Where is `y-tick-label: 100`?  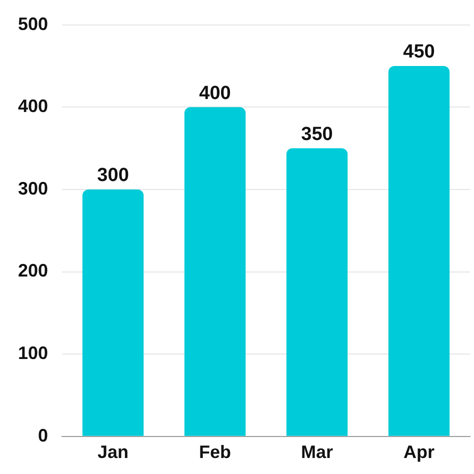 y-tick-label: 100 is located at coordinates (33, 353).